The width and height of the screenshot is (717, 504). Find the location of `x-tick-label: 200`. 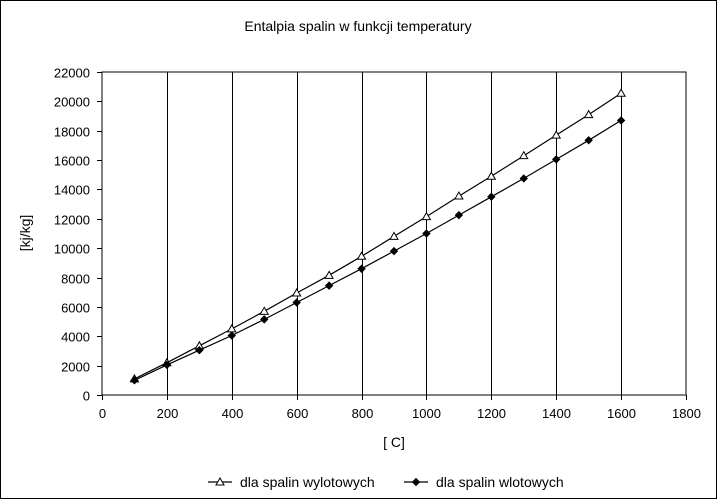

x-tick-label: 200 is located at coordinates (168, 413).